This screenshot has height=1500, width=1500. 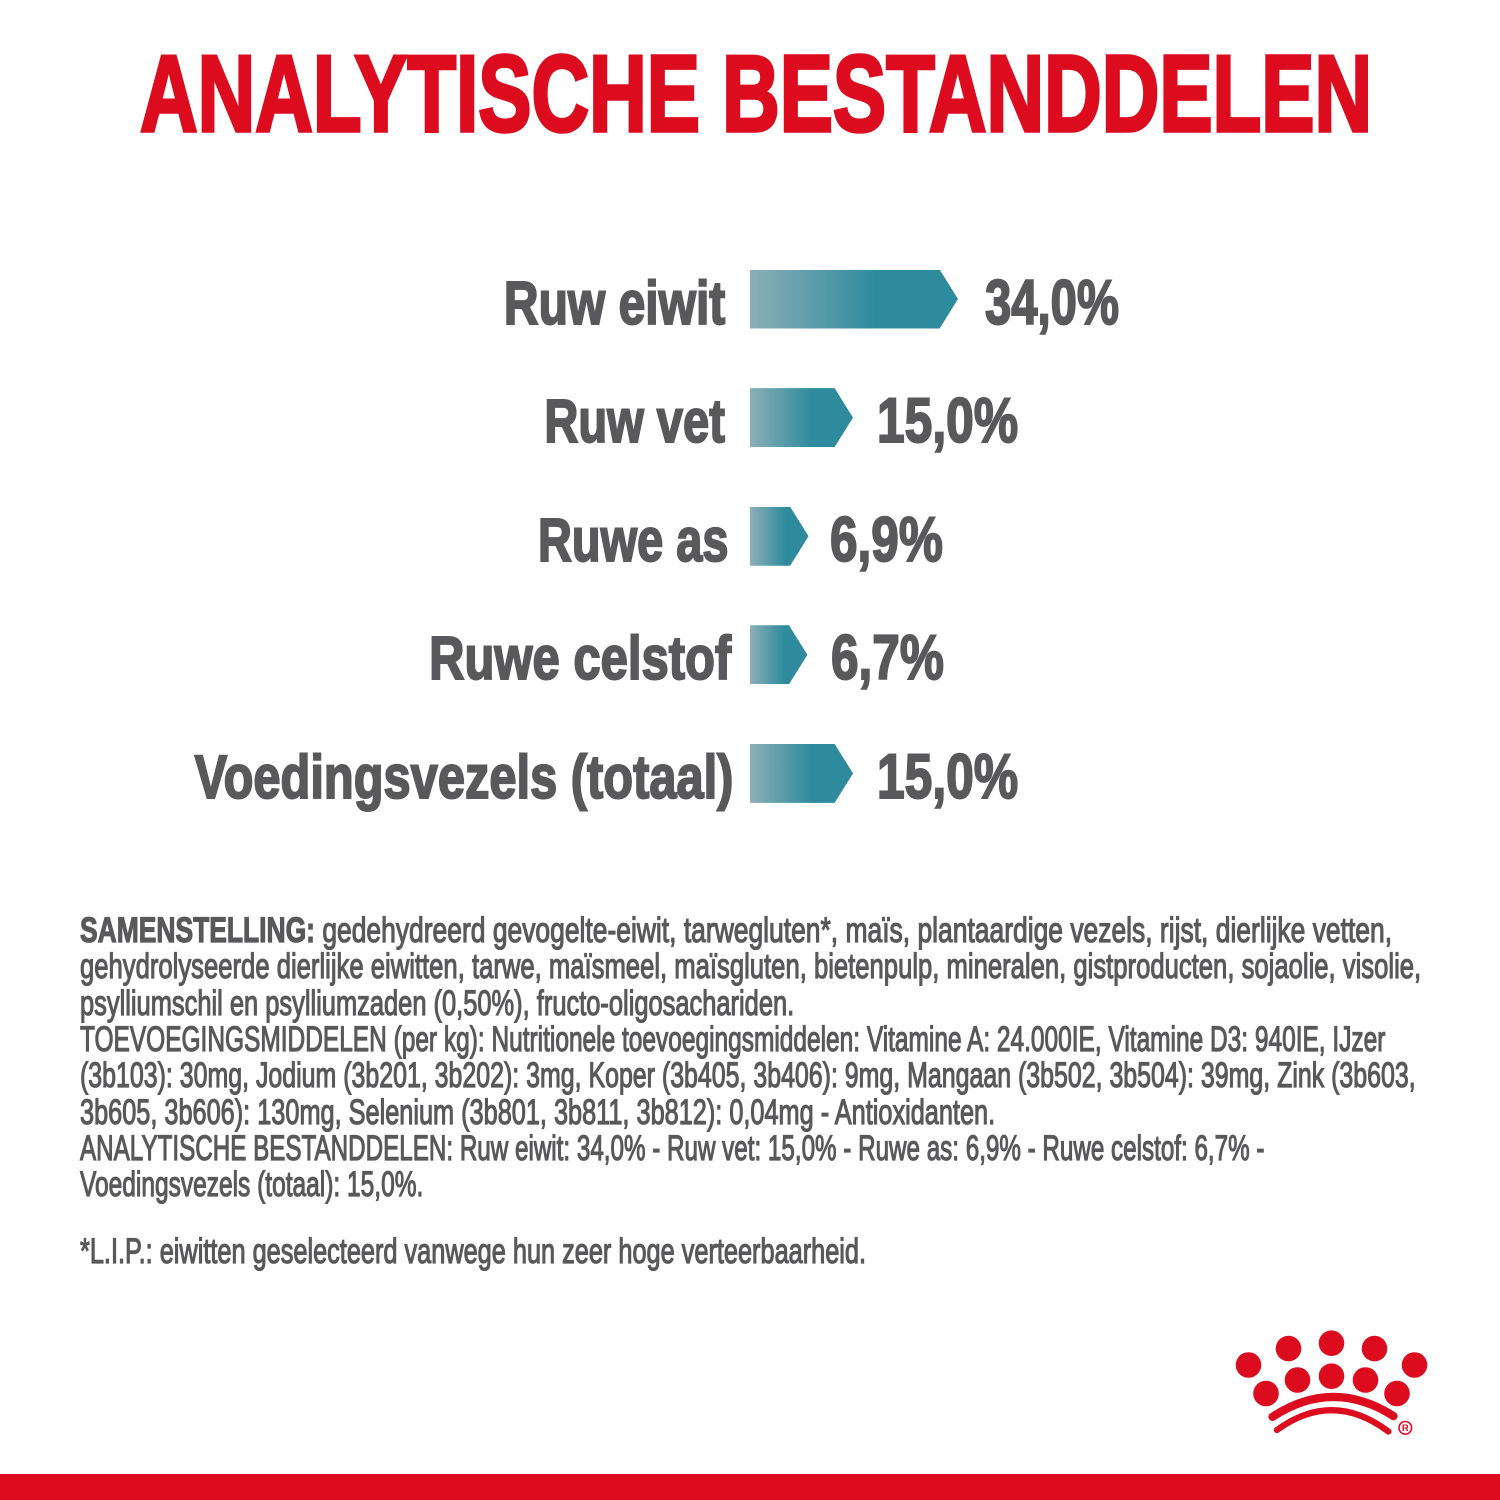 What do you see at coordinates (1405, 1428) in the screenshot?
I see `svg-text: R` at bounding box center [1405, 1428].